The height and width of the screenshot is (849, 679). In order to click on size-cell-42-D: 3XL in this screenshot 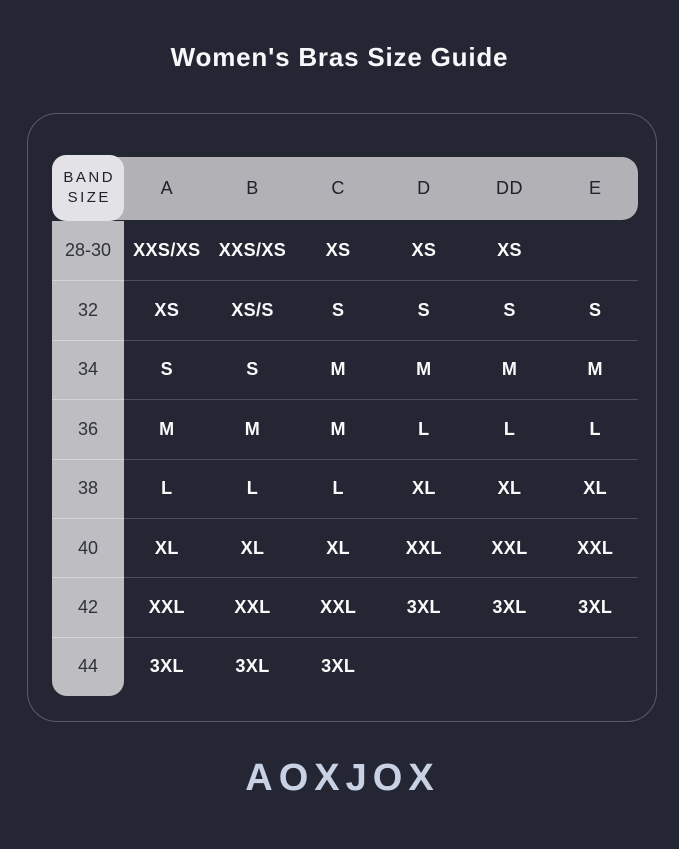, I will do `click(424, 606)`.